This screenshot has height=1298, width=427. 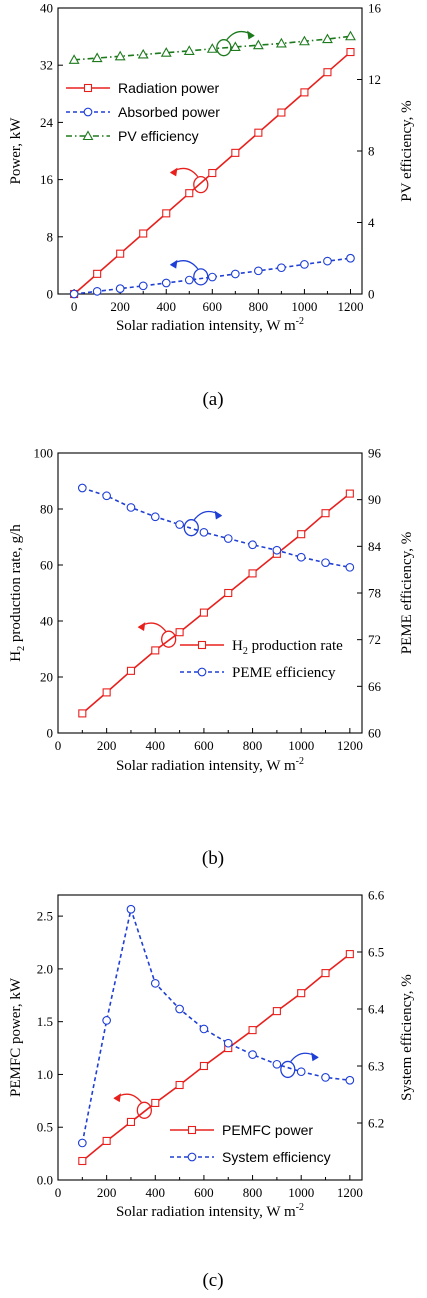 What do you see at coordinates (376, 1009) in the screenshot?
I see `y2-tick-label: 6.4` at bounding box center [376, 1009].